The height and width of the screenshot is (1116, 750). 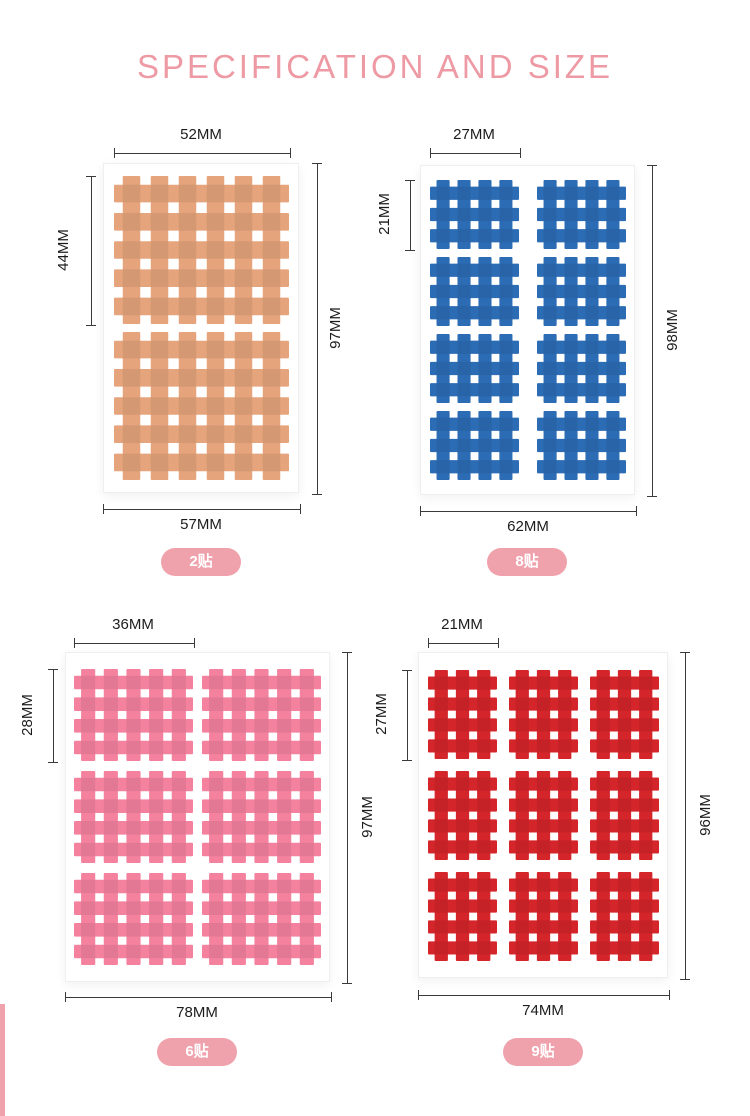 I want to click on dimension-label-top: 21MM, so click(x=462, y=624).